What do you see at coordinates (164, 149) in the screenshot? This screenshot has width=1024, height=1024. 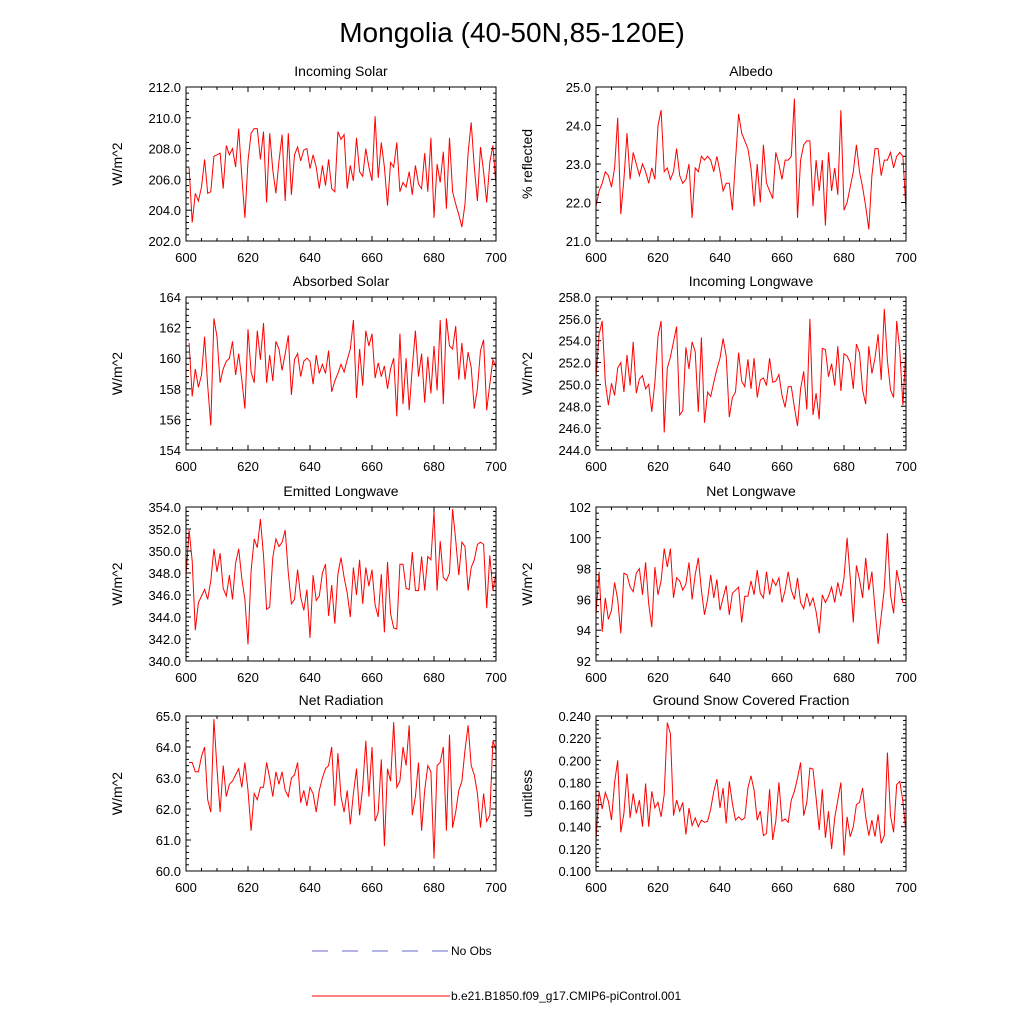 I see `y-tick-label: 208.0` at bounding box center [164, 149].